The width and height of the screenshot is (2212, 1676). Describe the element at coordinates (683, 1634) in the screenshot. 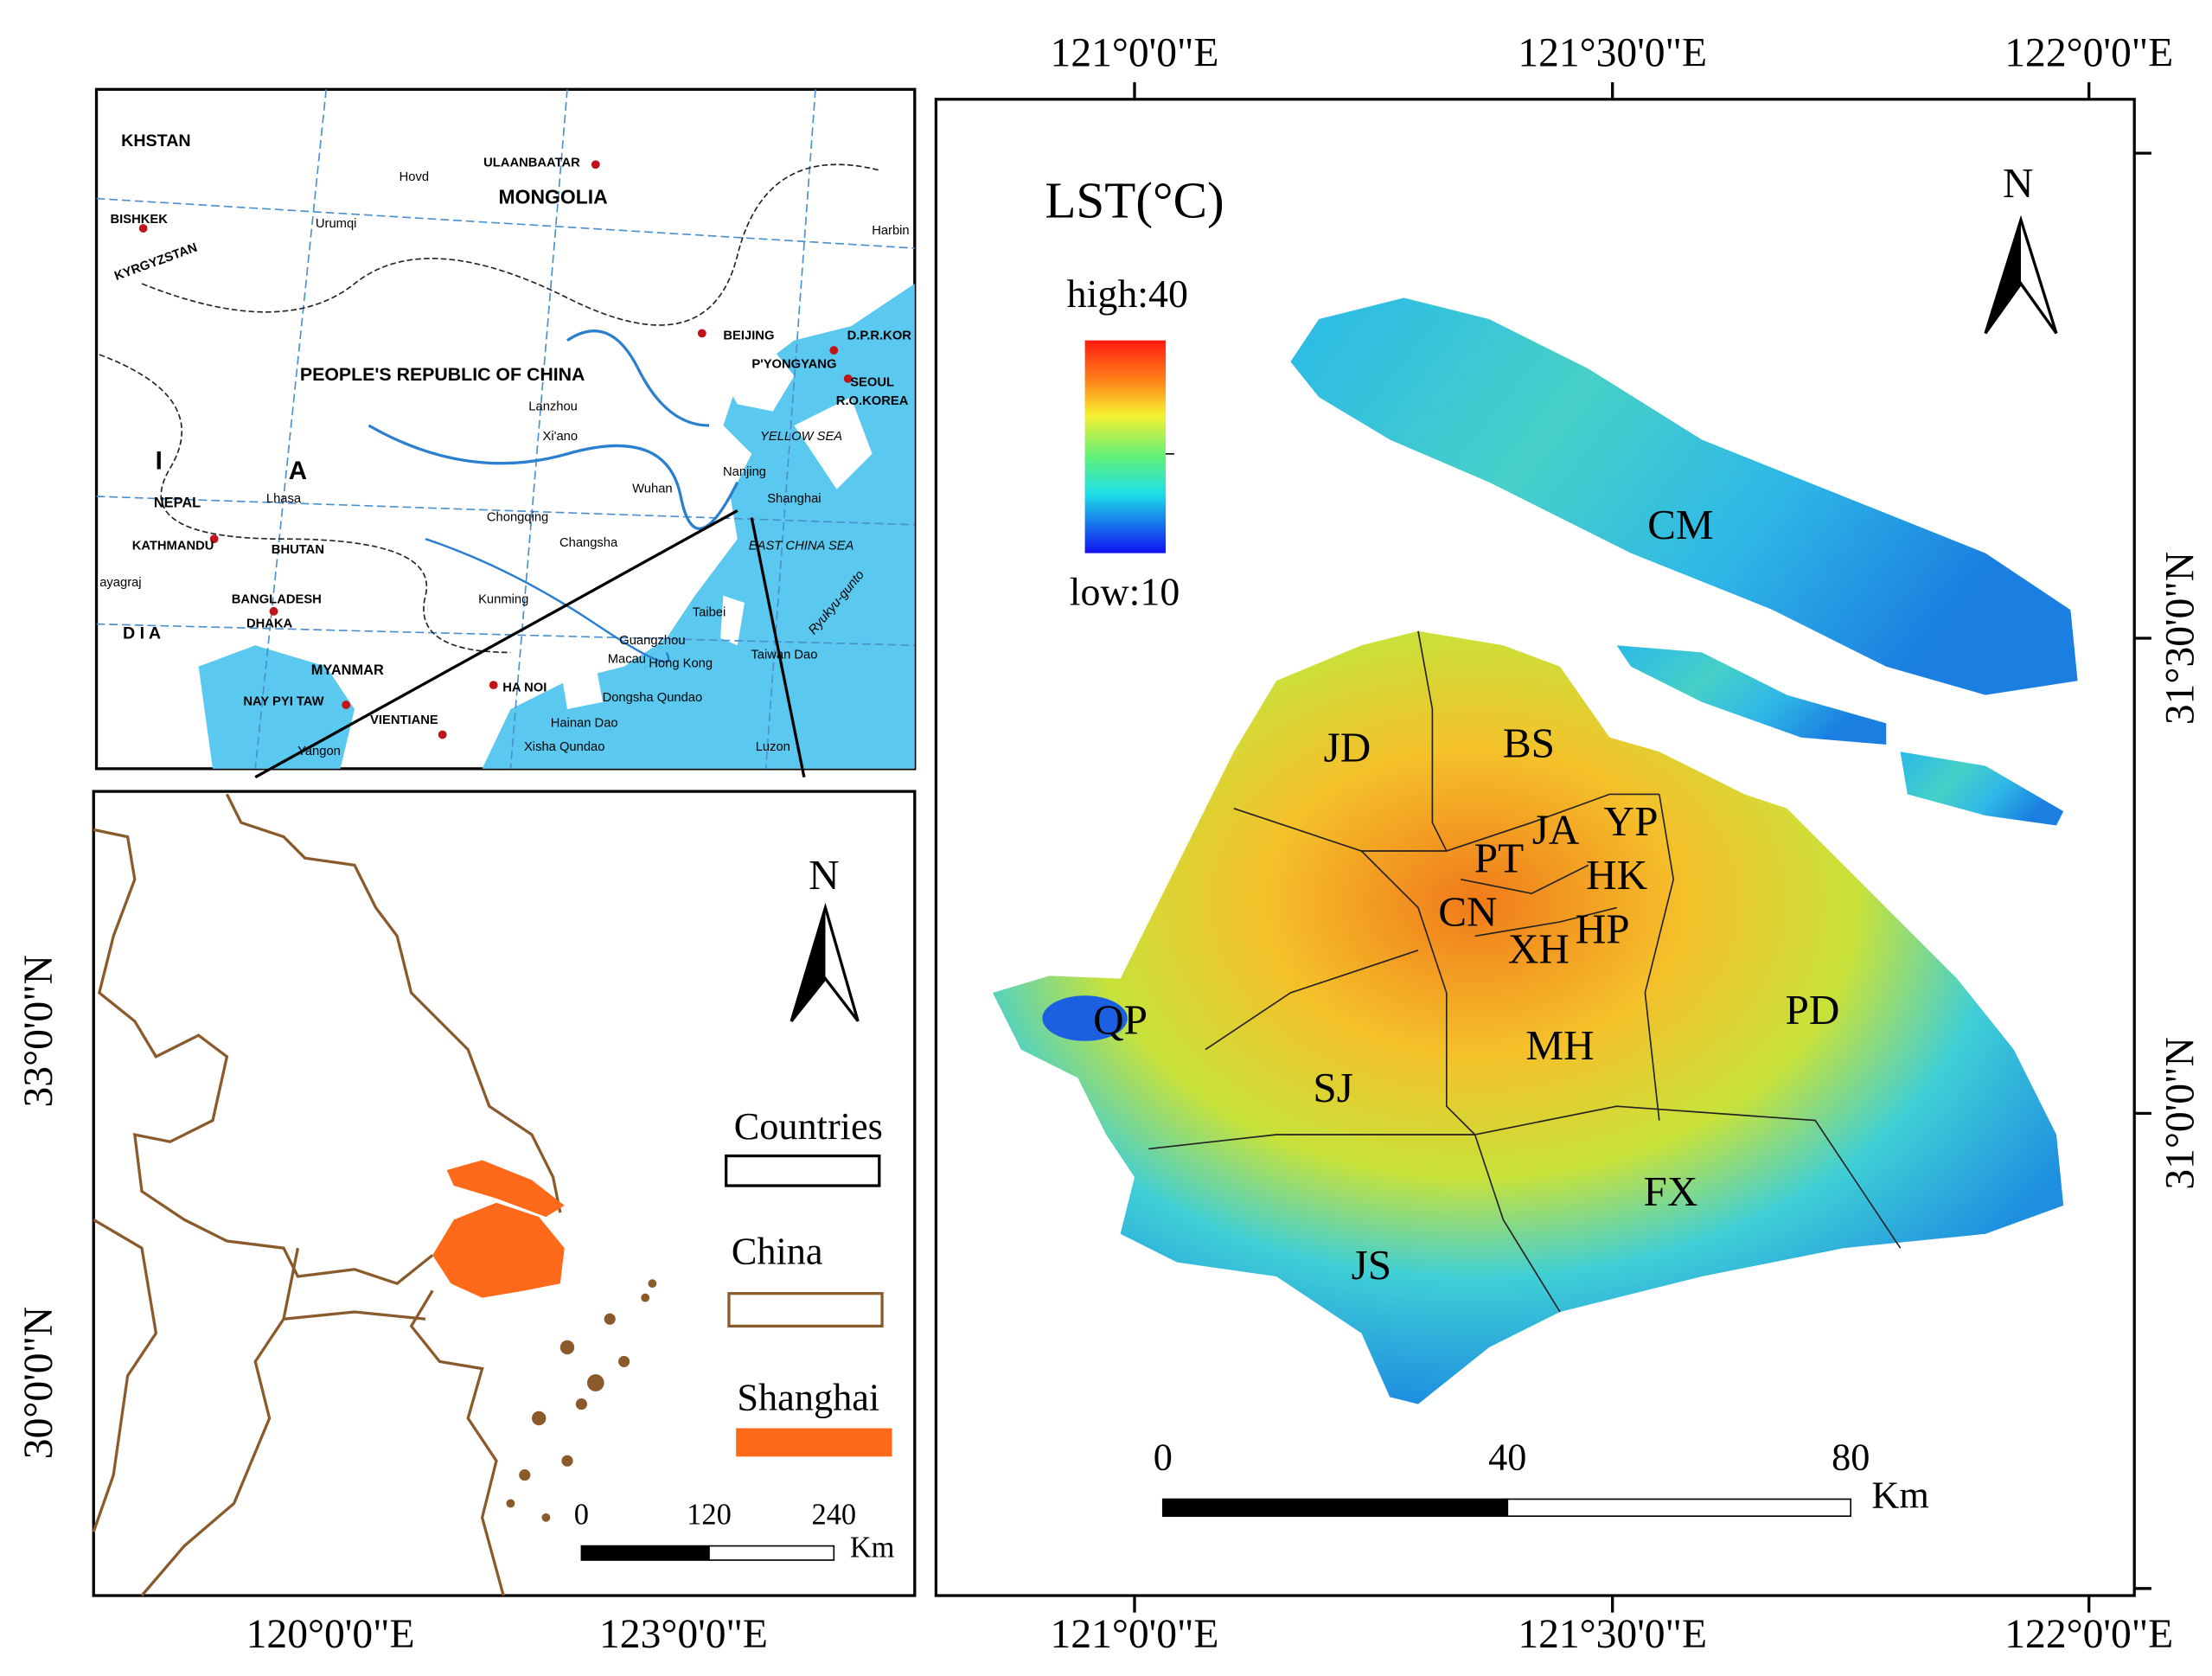

I see `longitude-label: 123°0'0"E` at that location.